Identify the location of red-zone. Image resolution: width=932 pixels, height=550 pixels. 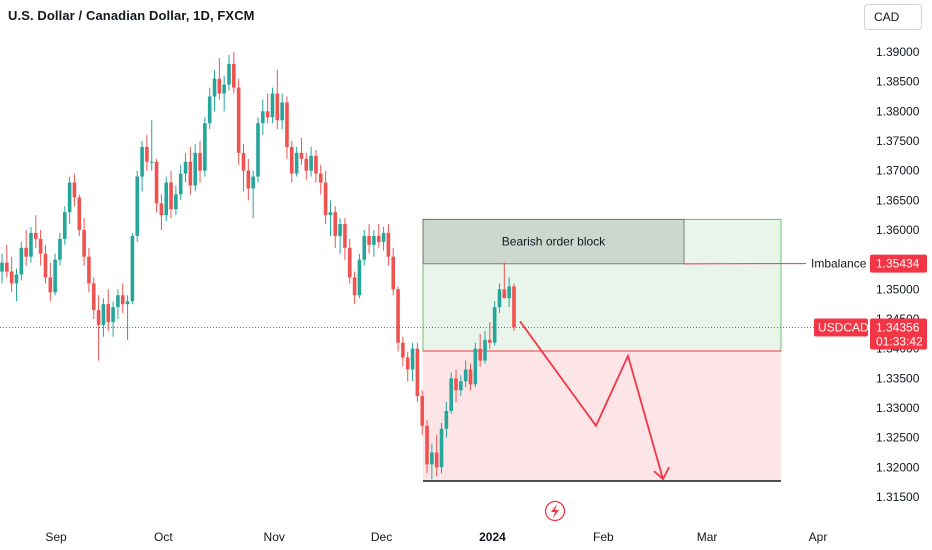
(602, 416).